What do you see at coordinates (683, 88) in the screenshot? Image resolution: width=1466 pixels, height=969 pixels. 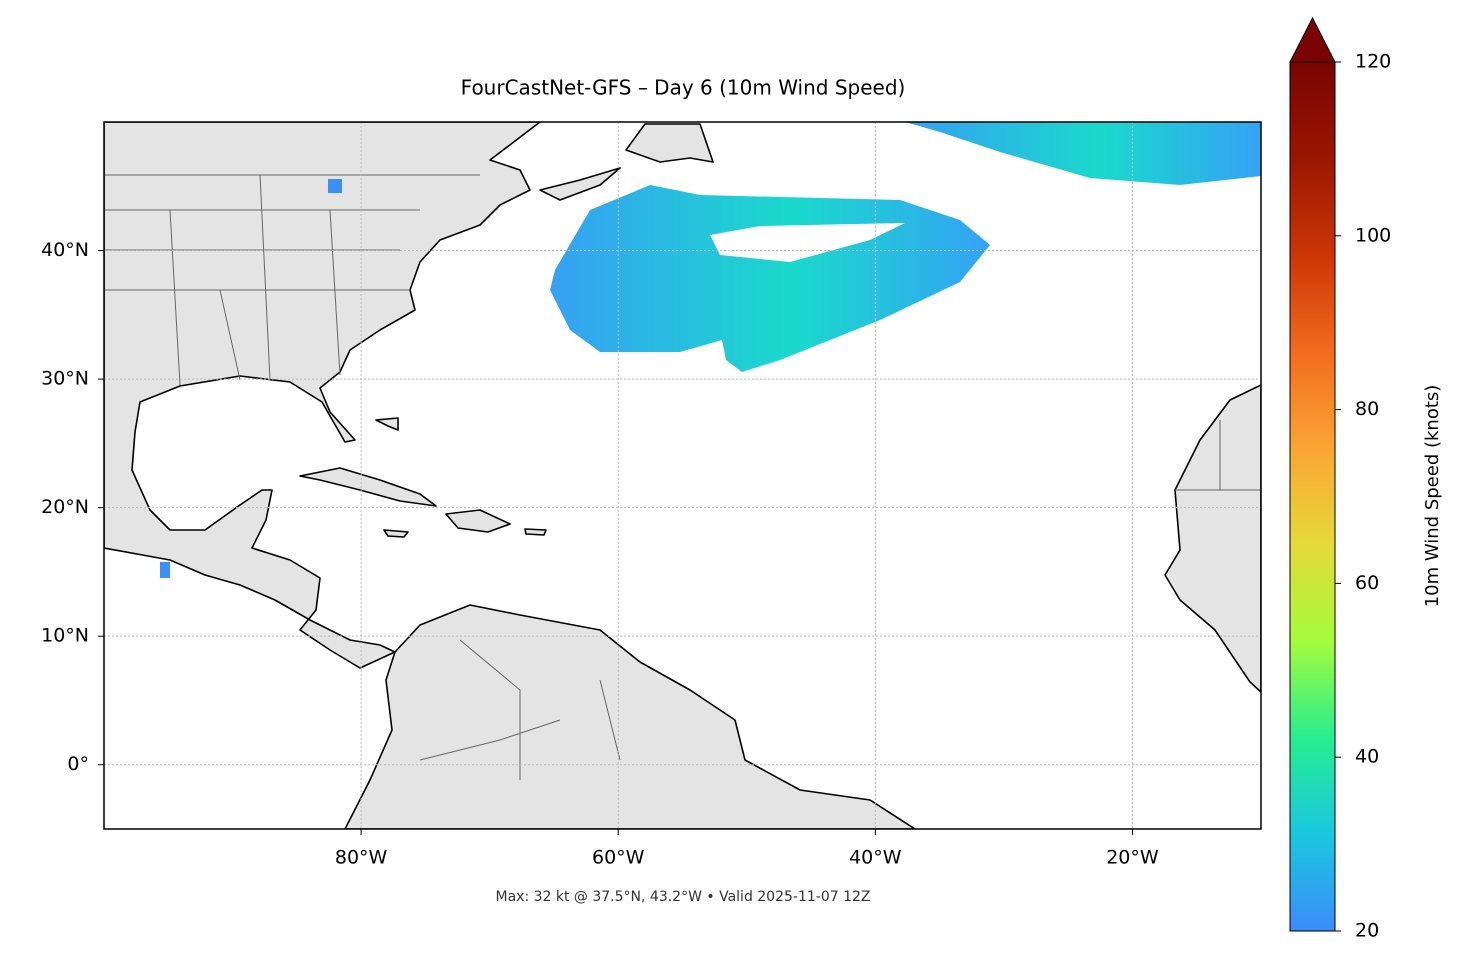 I see `chart-title: FourCastNet-GFS – Day 6 (10m Wind Speed)` at bounding box center [683, 88].